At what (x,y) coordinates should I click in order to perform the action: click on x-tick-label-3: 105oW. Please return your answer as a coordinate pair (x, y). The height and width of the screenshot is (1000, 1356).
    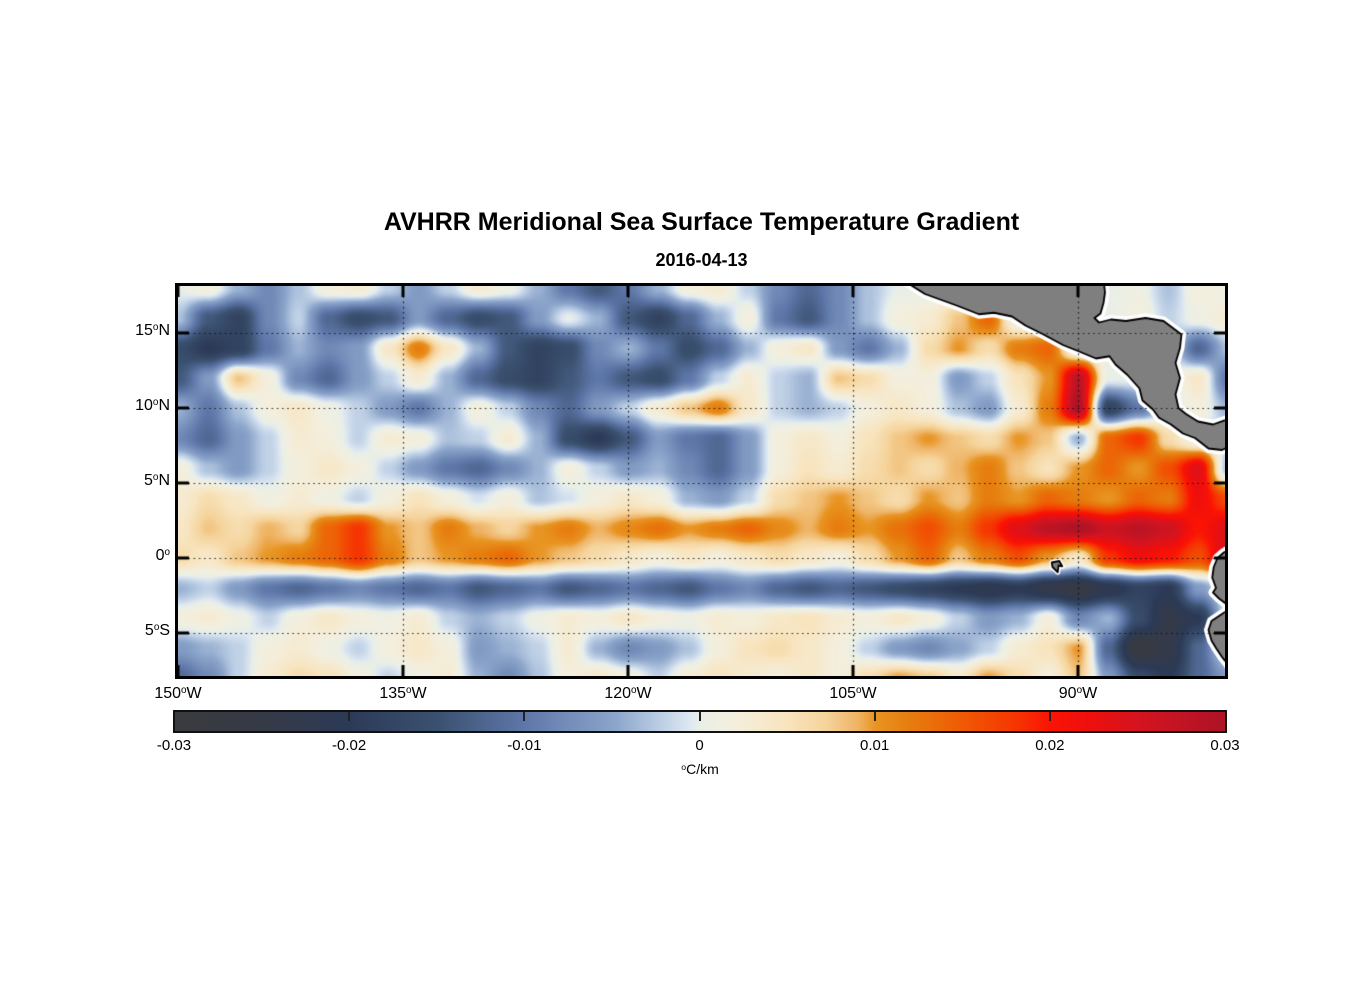
    Looking at the image, I should click on (853, 693).